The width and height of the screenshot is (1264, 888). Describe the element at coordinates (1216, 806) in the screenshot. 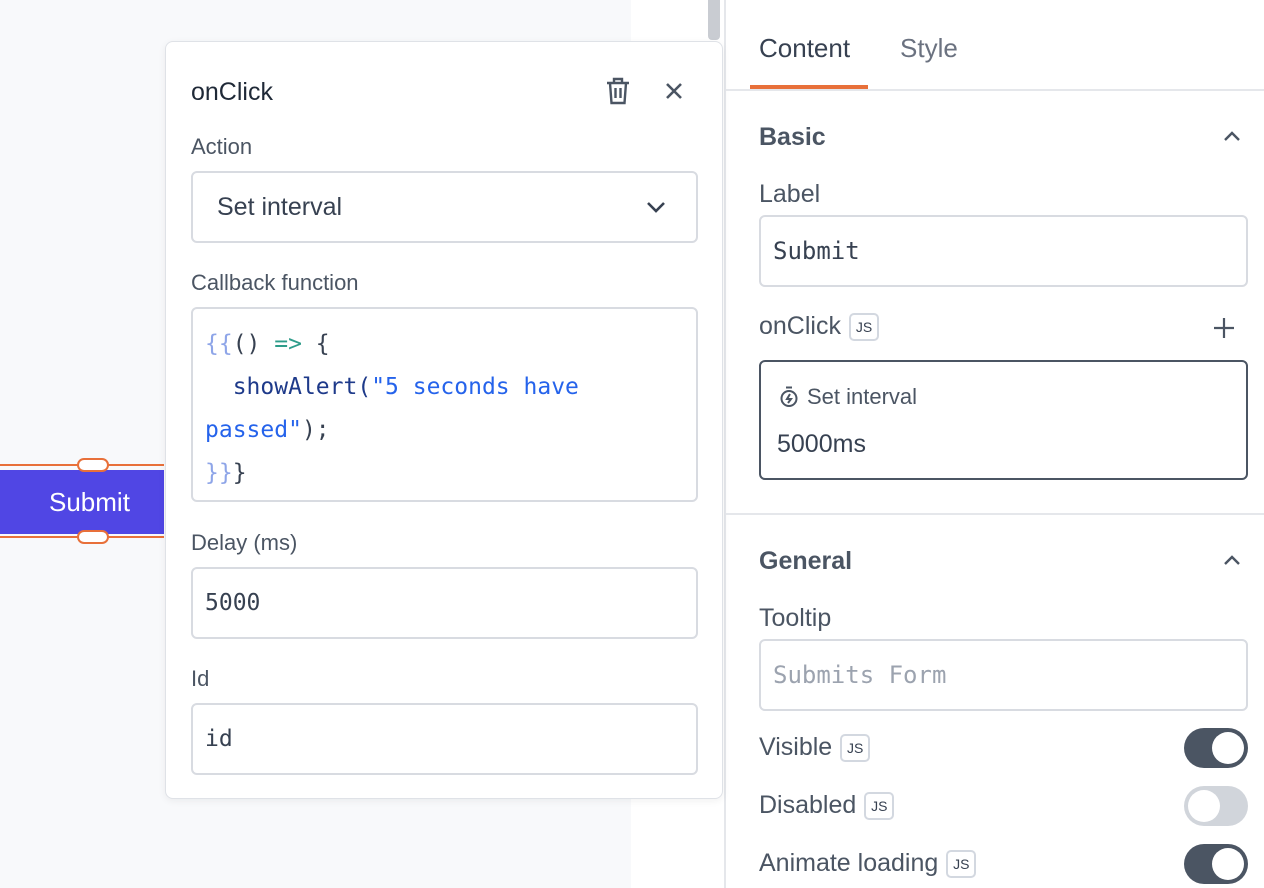

I see `disabled-toggle` at that location.